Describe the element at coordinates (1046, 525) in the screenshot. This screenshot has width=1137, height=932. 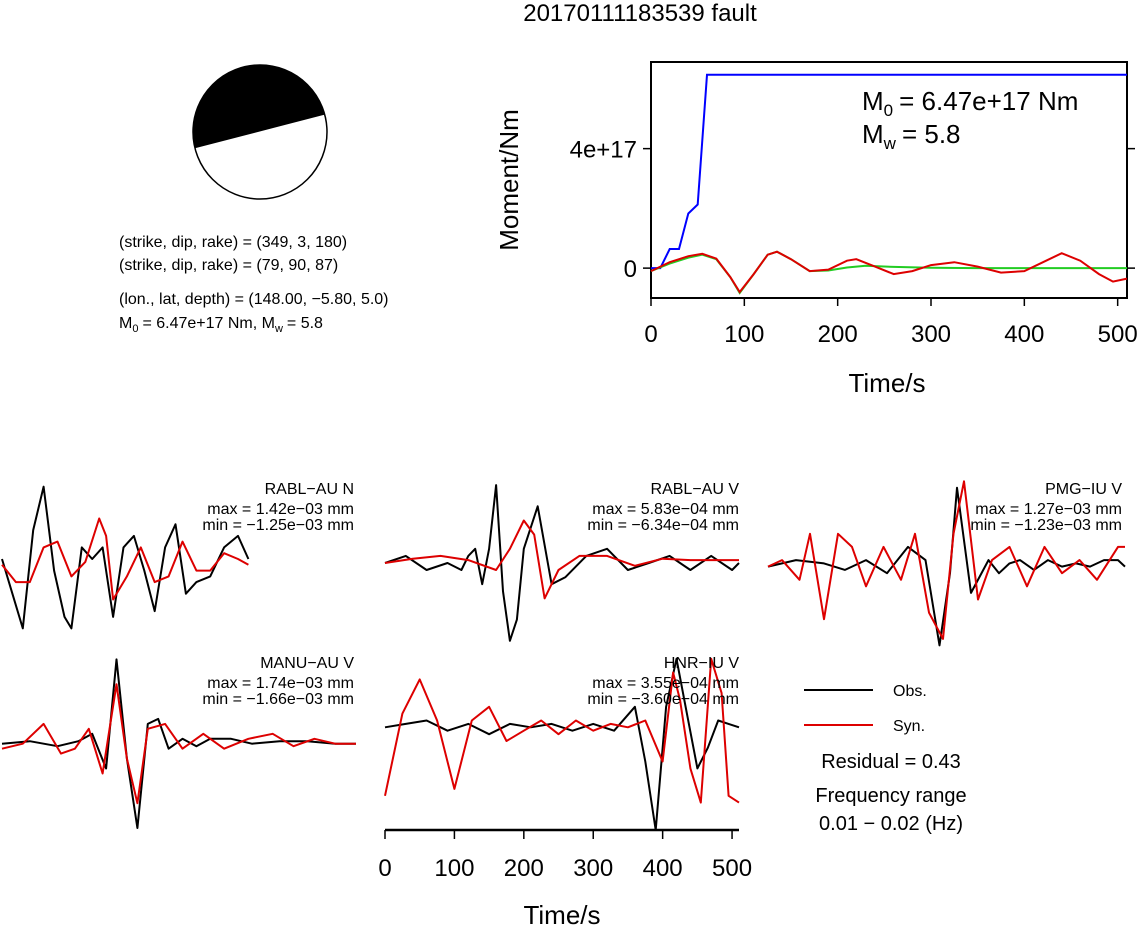
I see `min-amplitude-label: min = −1.23e−03 mm` at that location.